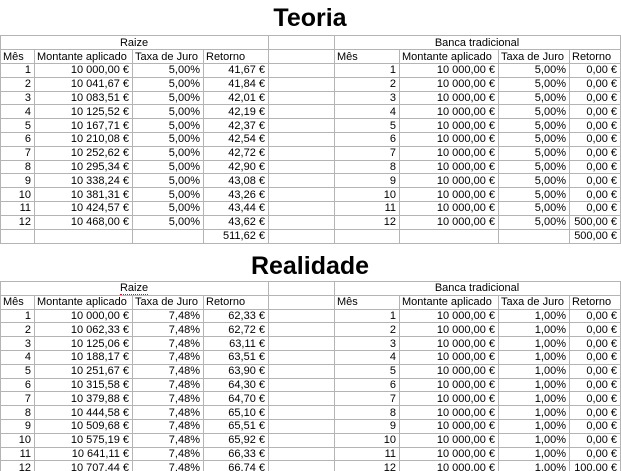 This screenshot has width=621, height=471. I want to click on empty-cell, so click(168, 236).